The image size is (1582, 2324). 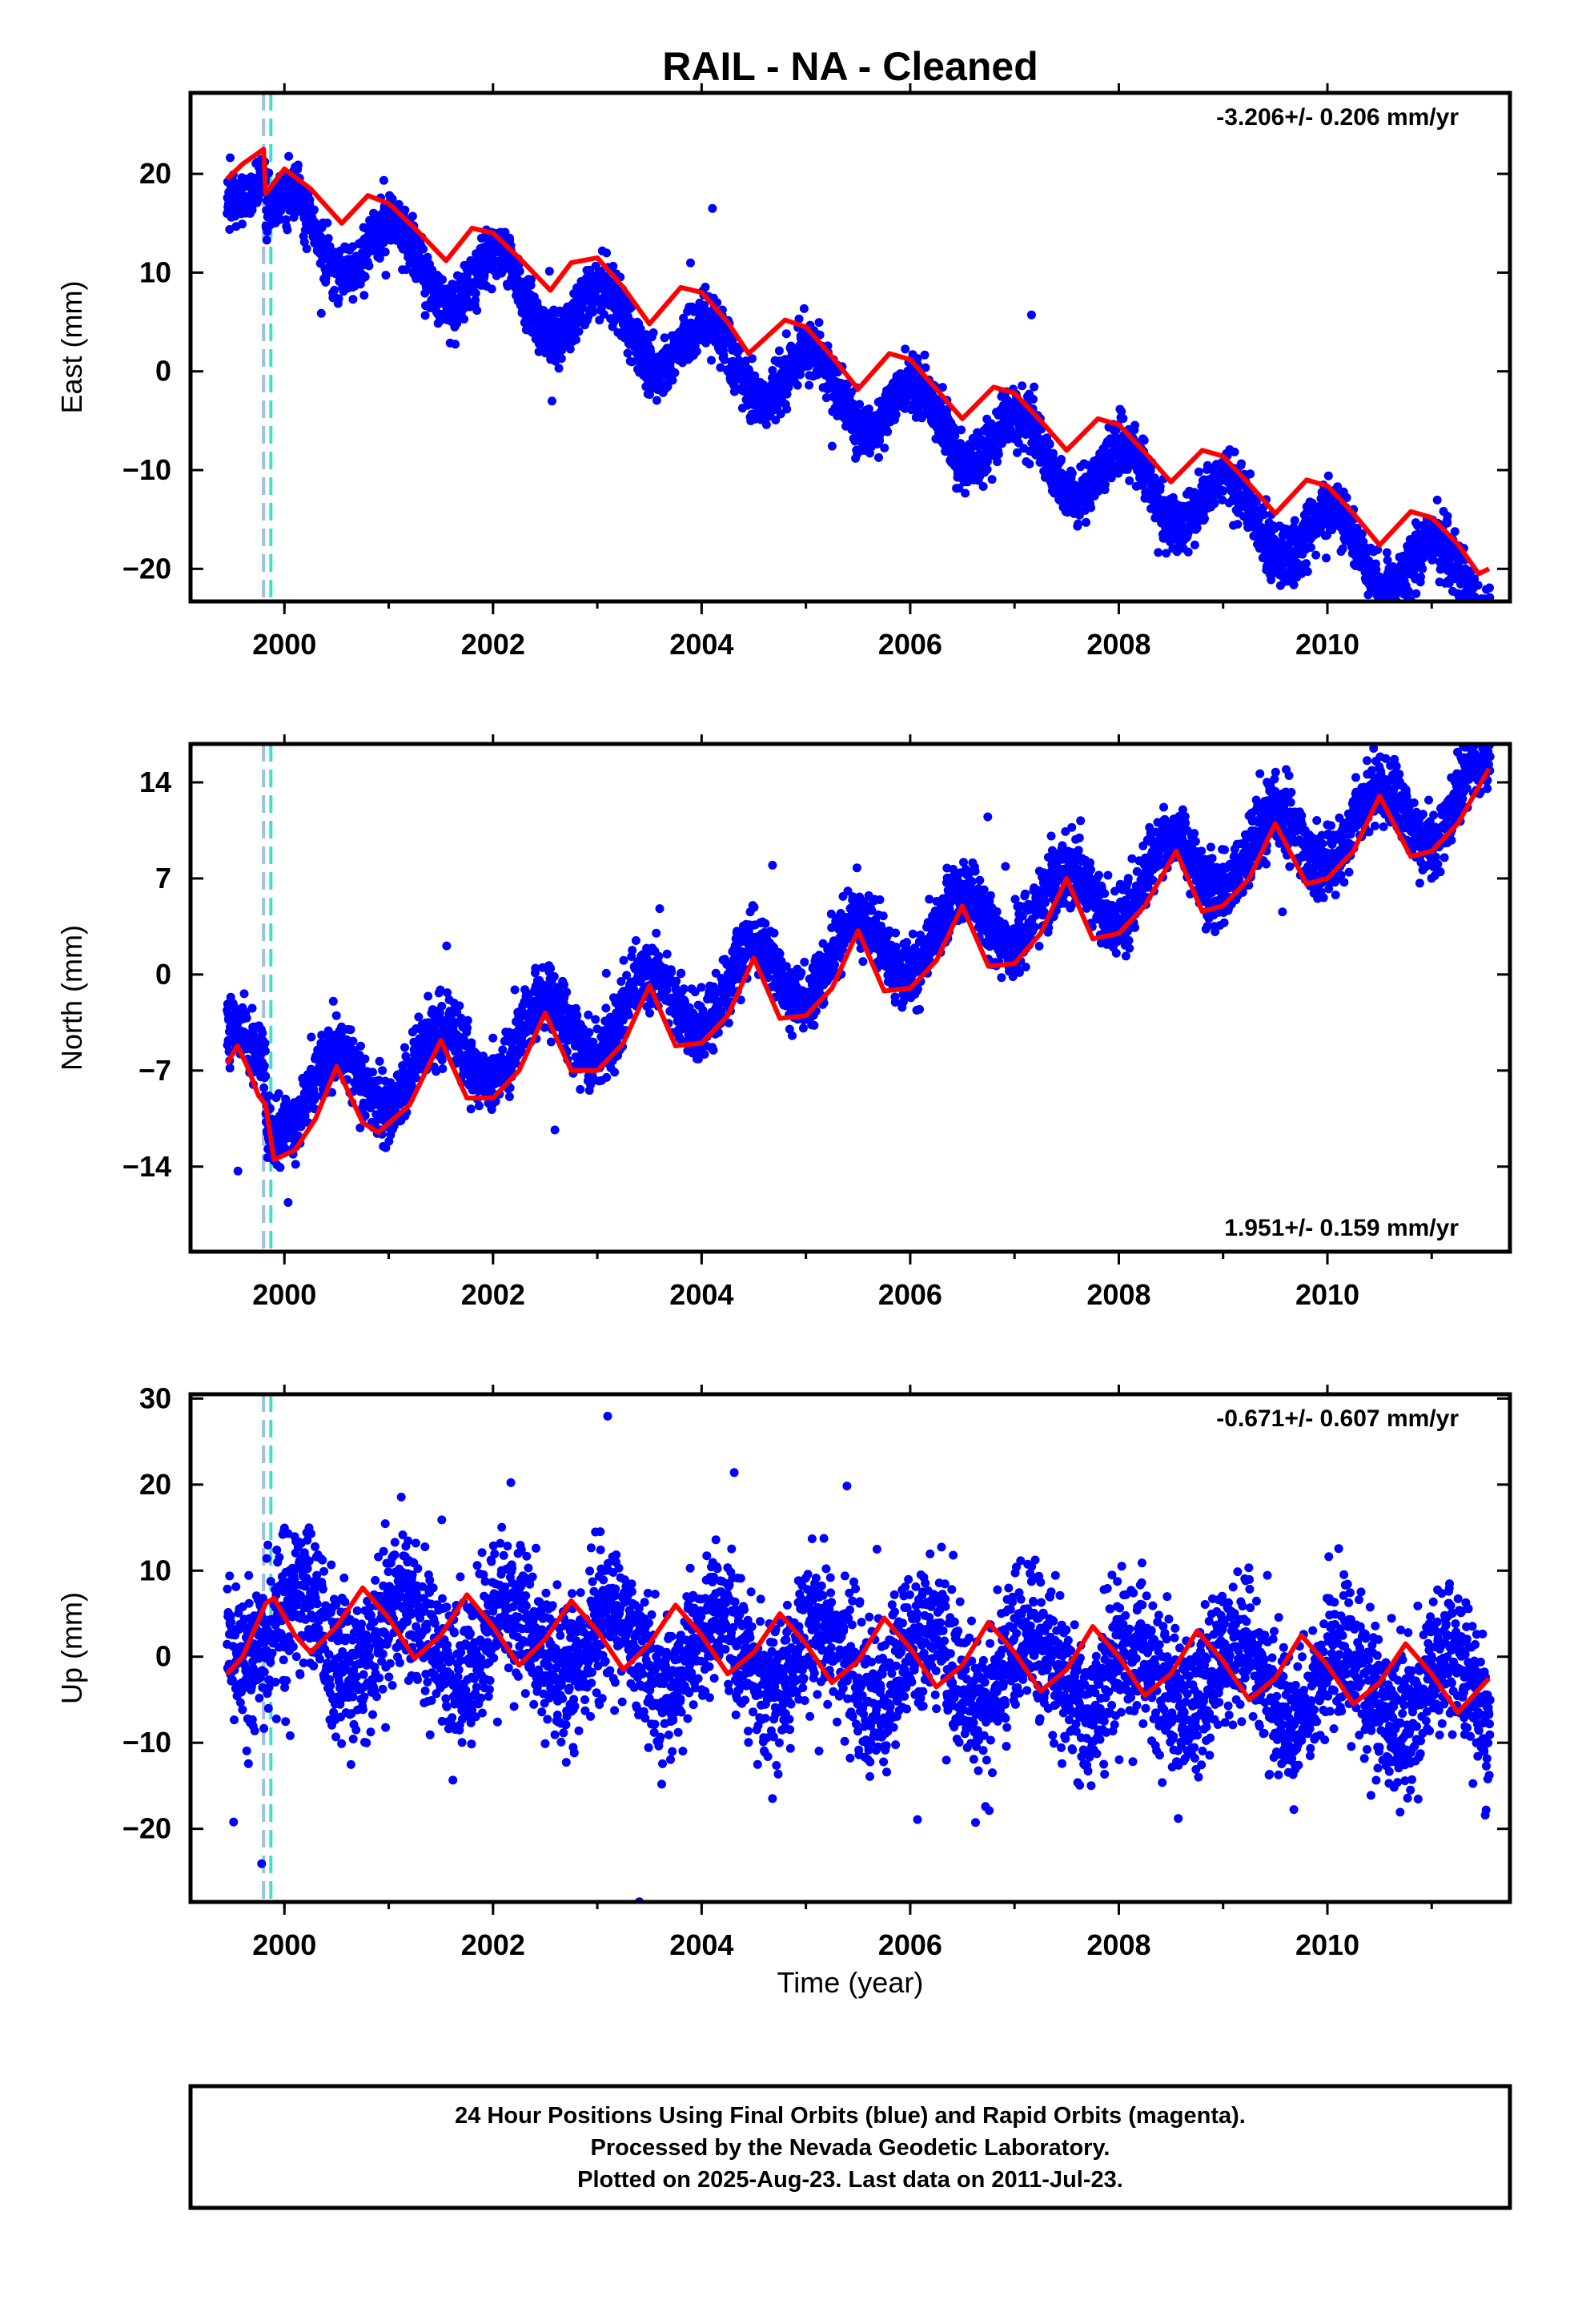 I want to click on x-tick-label: 2000, so click(x=284, y=644).